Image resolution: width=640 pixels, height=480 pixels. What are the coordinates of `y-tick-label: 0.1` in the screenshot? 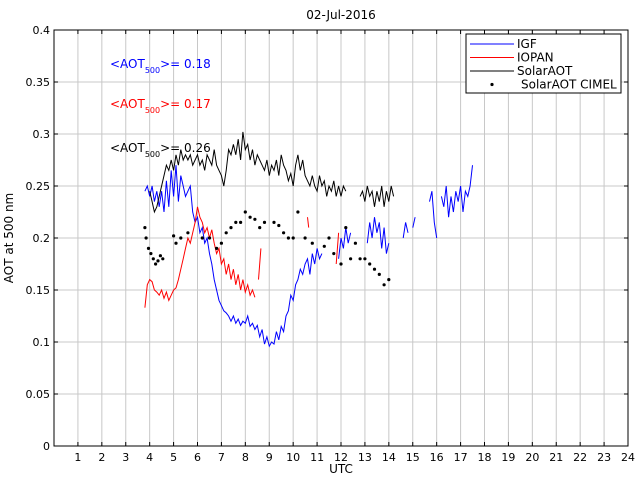 It's located at (42, 342).